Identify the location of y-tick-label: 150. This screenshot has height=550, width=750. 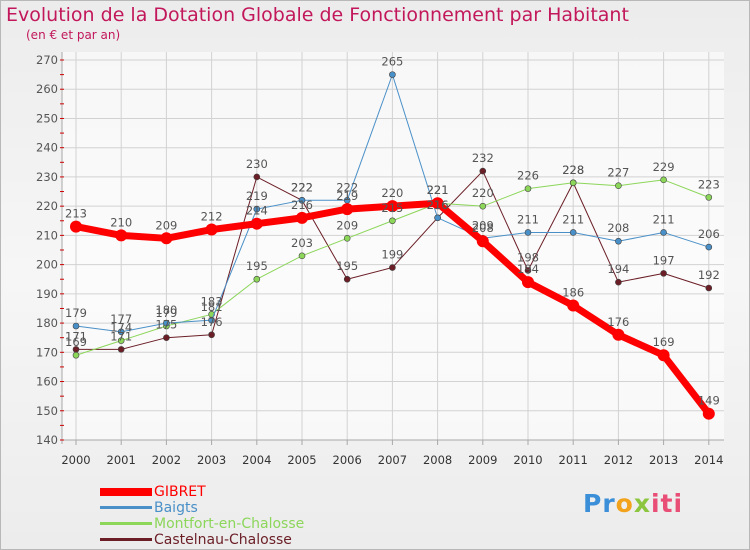
(47, 411).